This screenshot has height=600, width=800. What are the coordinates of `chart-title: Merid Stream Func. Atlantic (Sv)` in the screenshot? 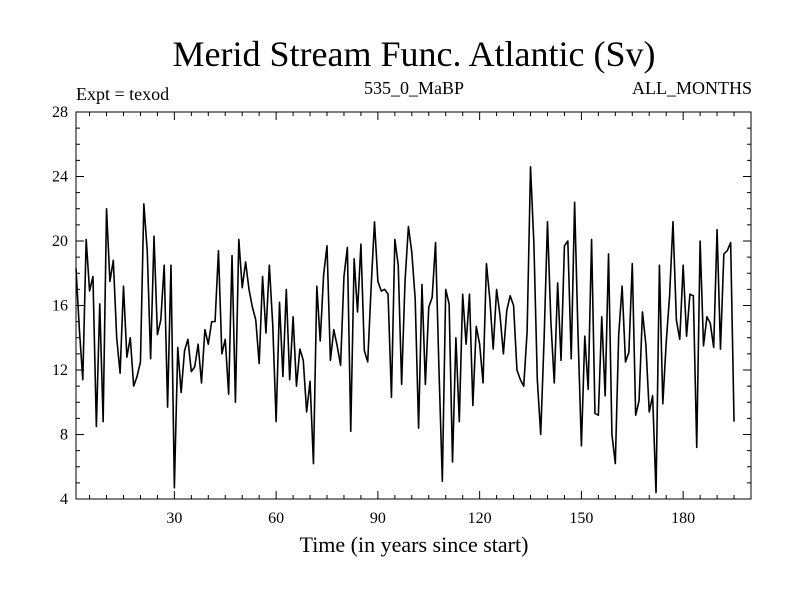 It's located at (414, 54).